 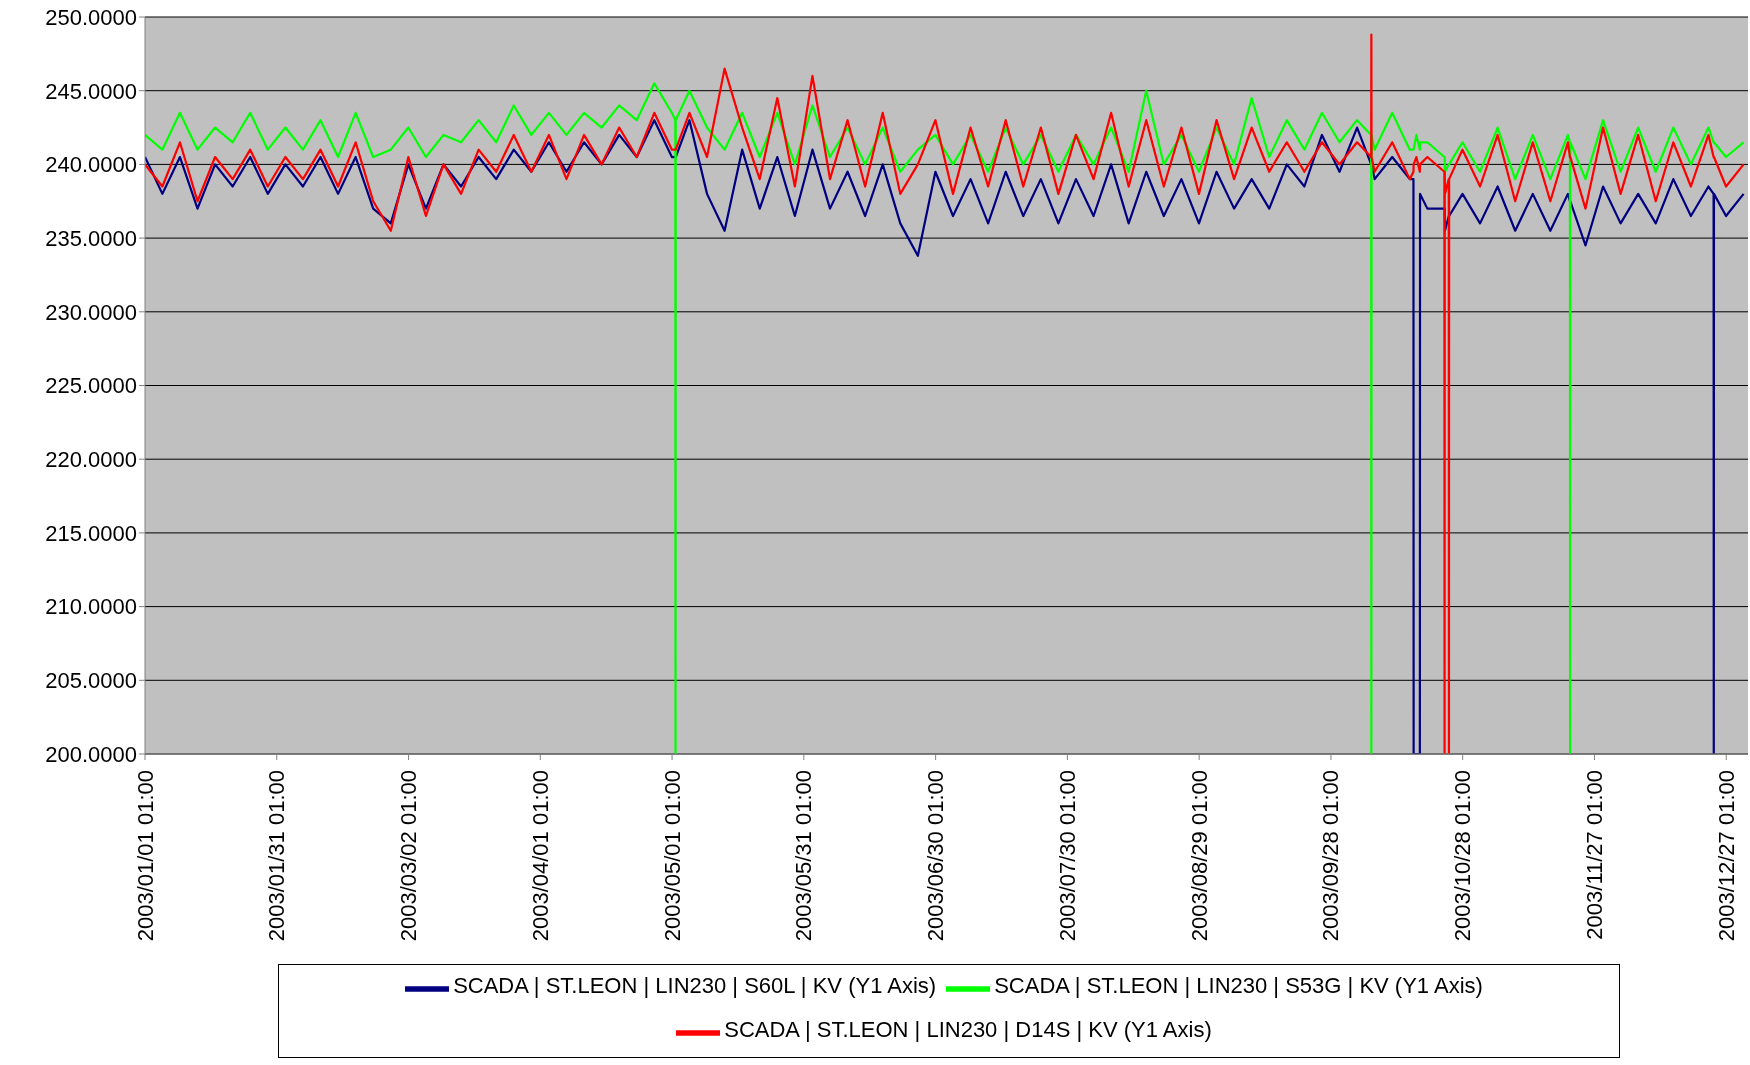 What do you see at coordinates (91, 460) in the screenshot?
I see `y-tick-label: 220.0000` at bounding box center [91, 460].